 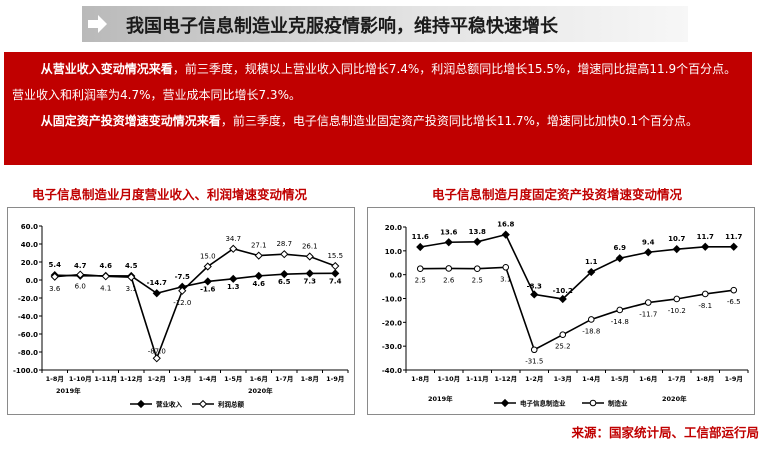 What do you see at coordinates (284, 244) in the screenshot?
I see `data-label-s1: 28.7` at bounding box center [284, 244].